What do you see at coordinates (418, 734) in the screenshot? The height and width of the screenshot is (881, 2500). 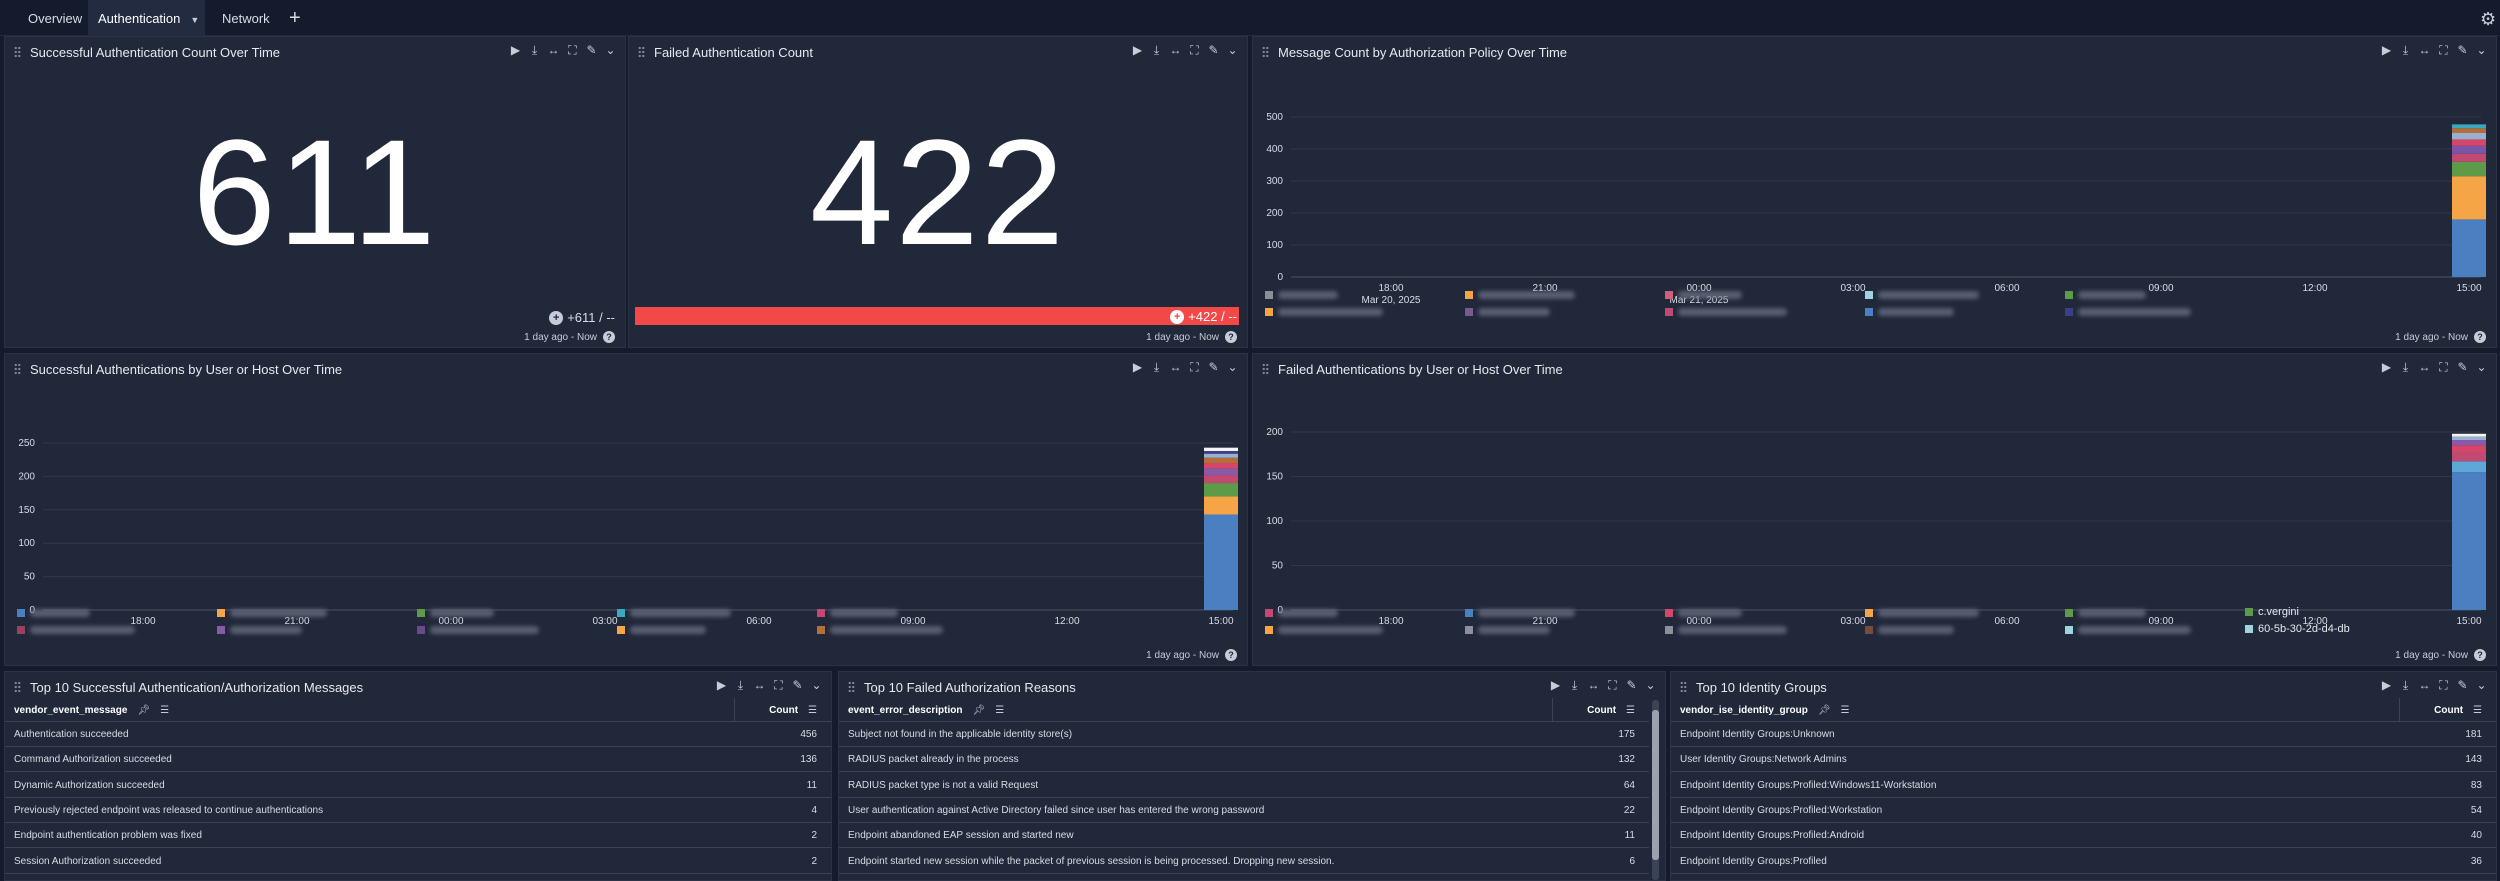 I see `table-row: Authentication succeeded 456` at bounding box center [418, 734].